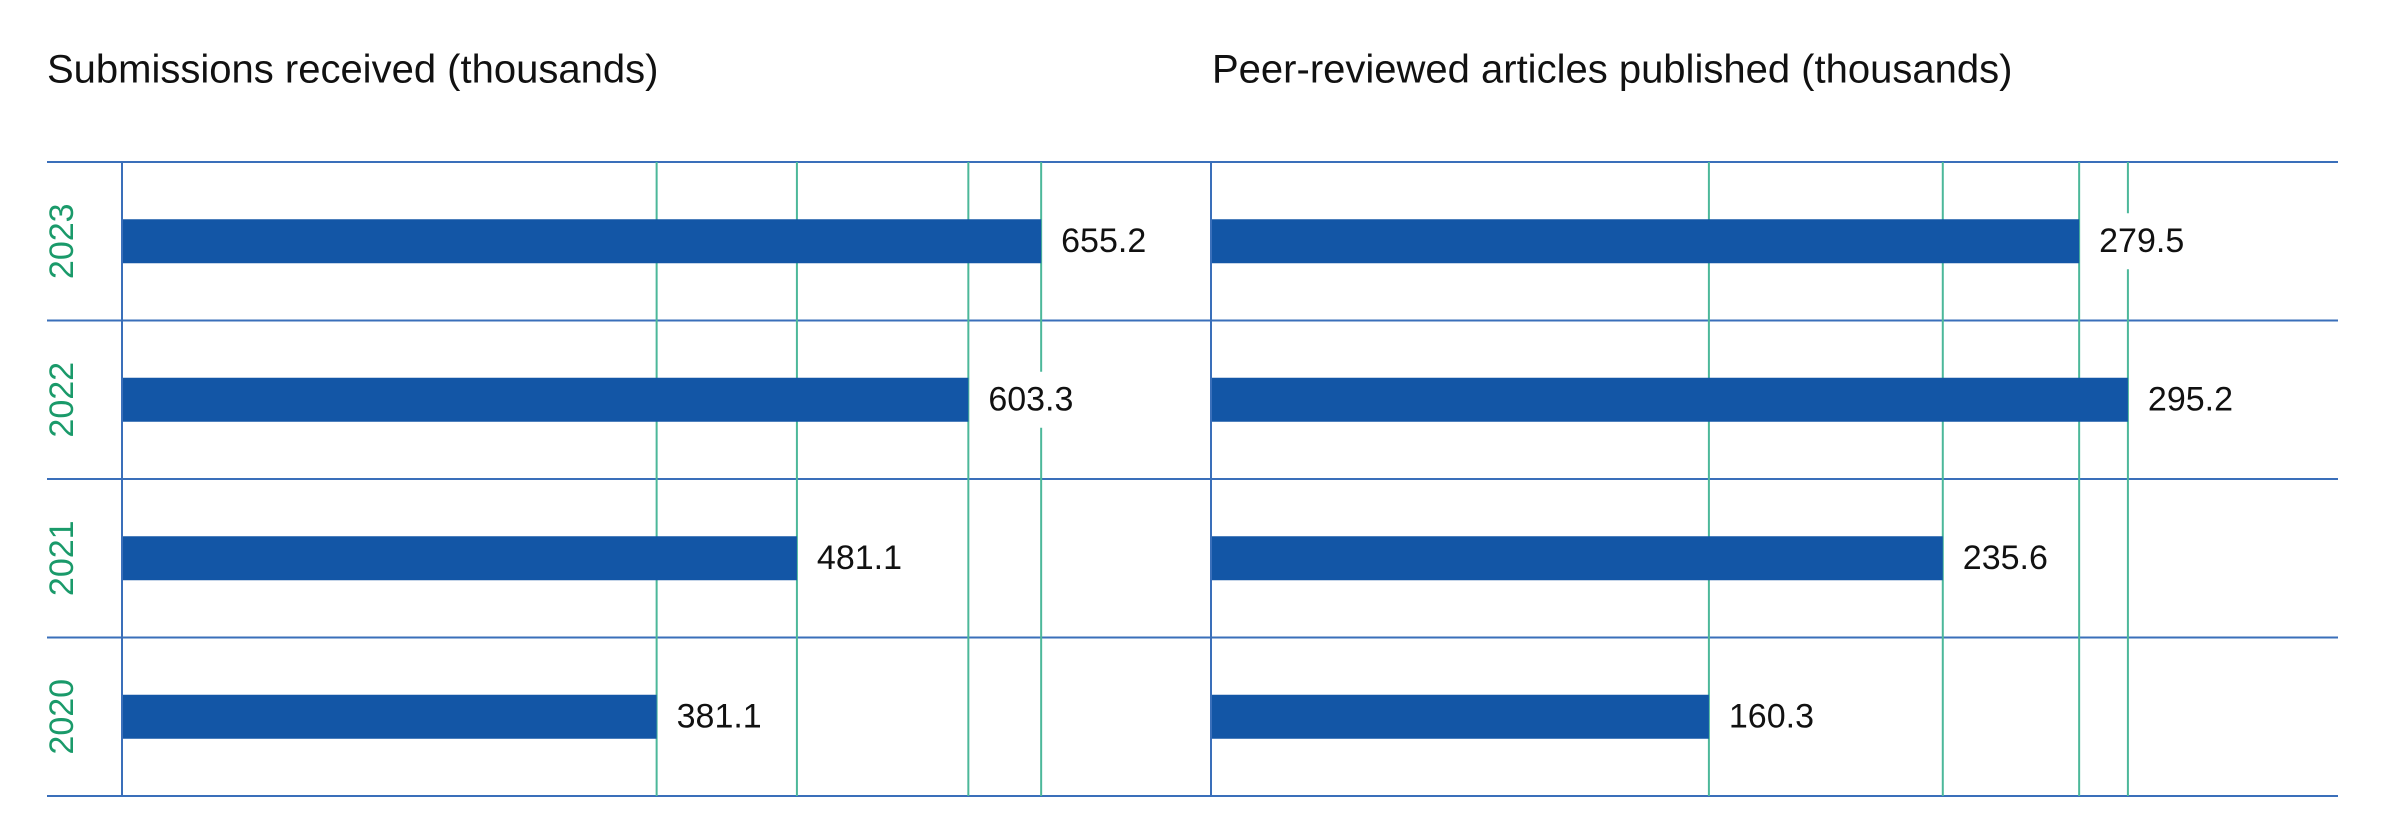  I want to click on y-tick-label: 2020, so click(62, 717).